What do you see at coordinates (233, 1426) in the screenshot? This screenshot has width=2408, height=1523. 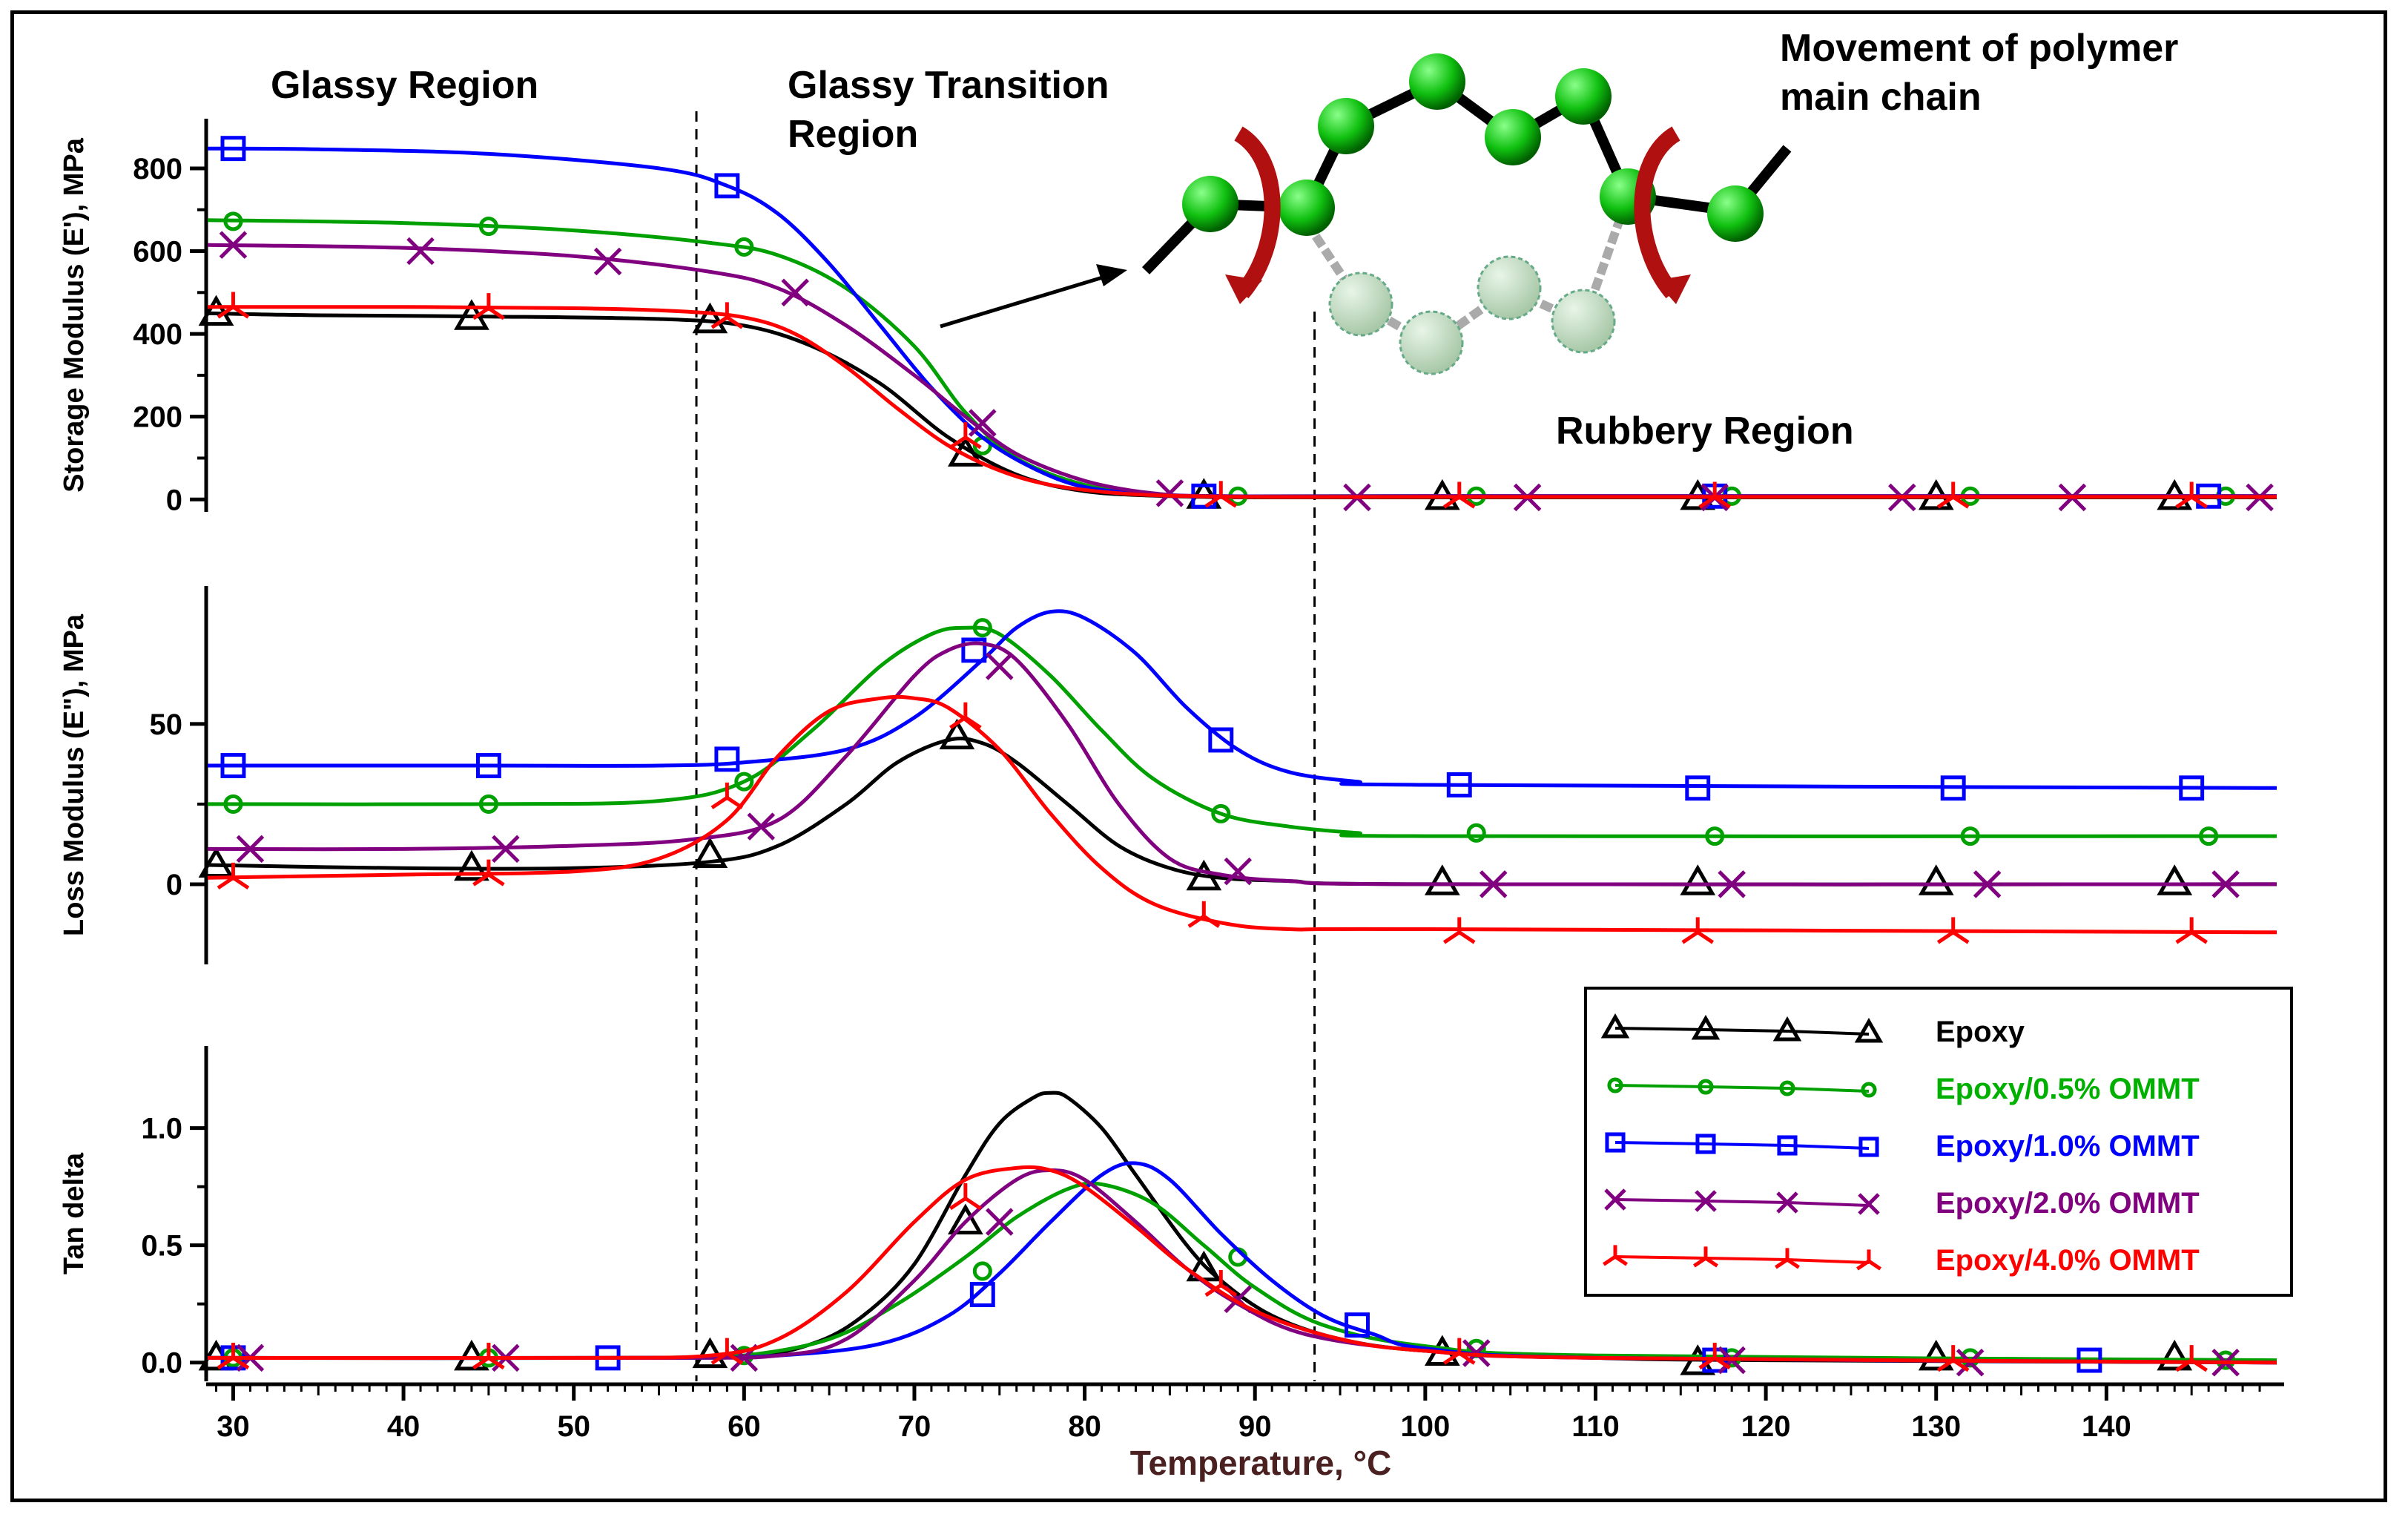 I see `x-tick-label: 30` at bounding box center [233, 1426].